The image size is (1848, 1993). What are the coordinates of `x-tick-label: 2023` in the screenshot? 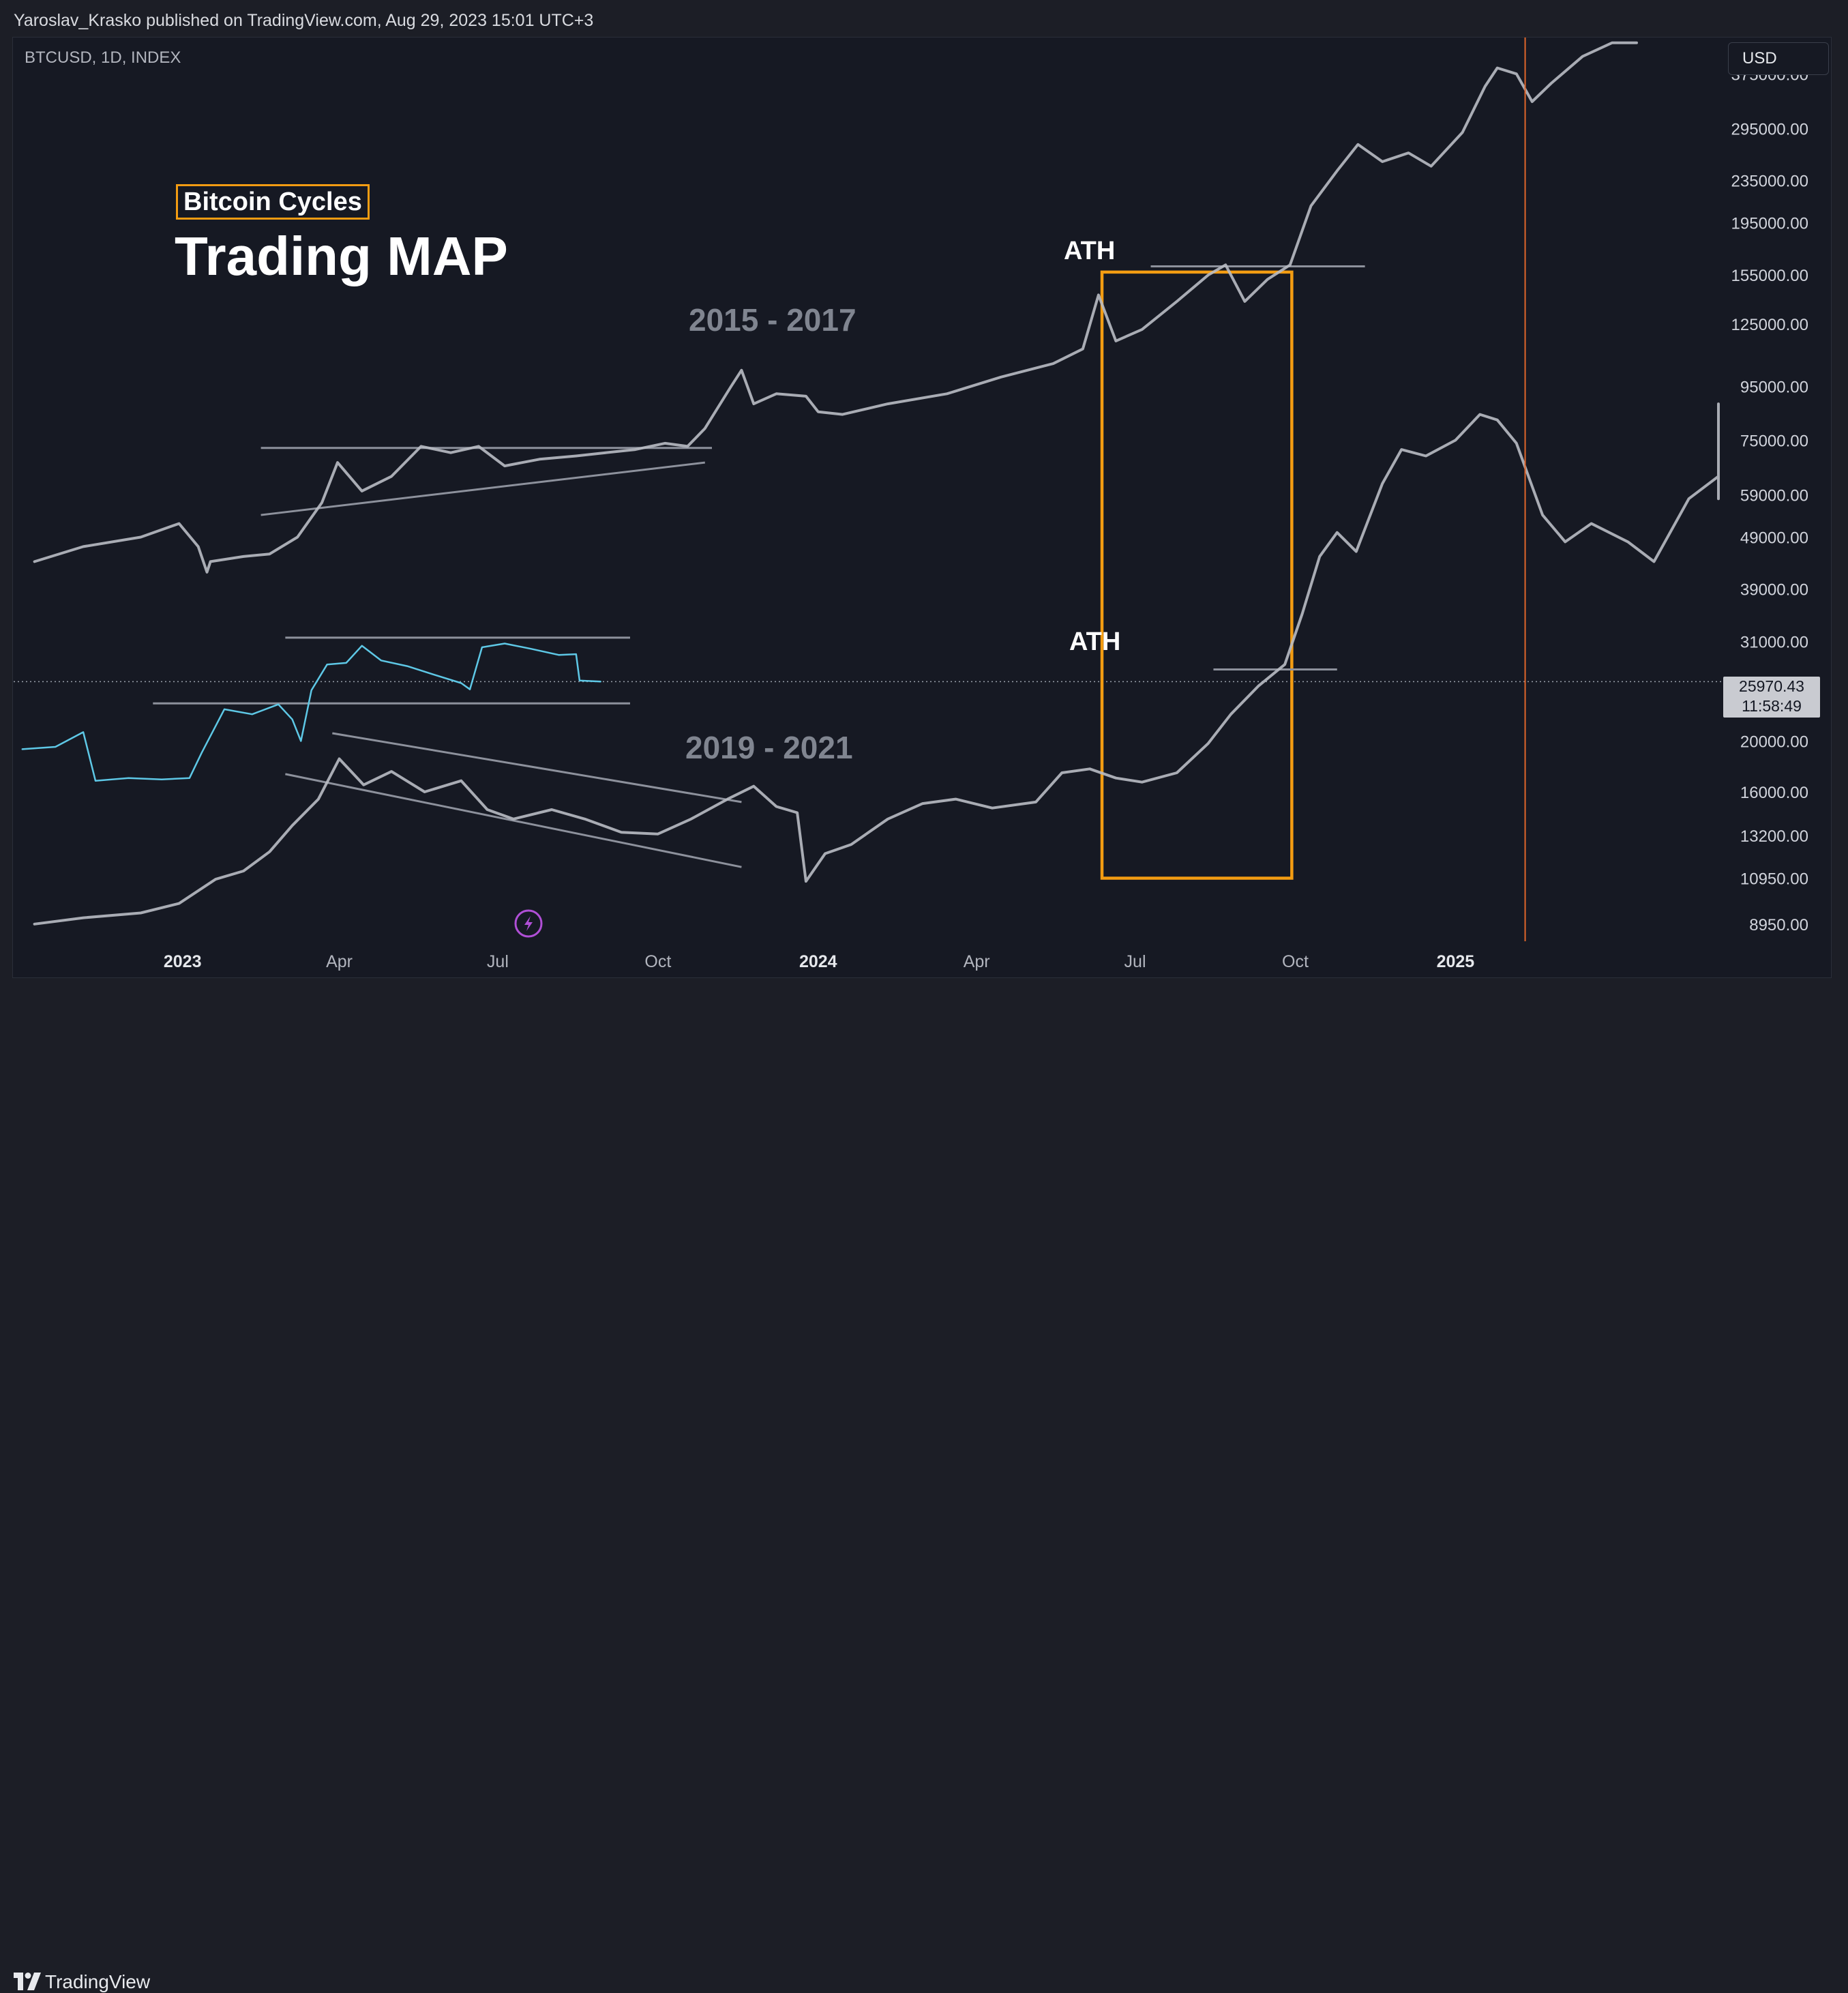 It's located at (183, 961).